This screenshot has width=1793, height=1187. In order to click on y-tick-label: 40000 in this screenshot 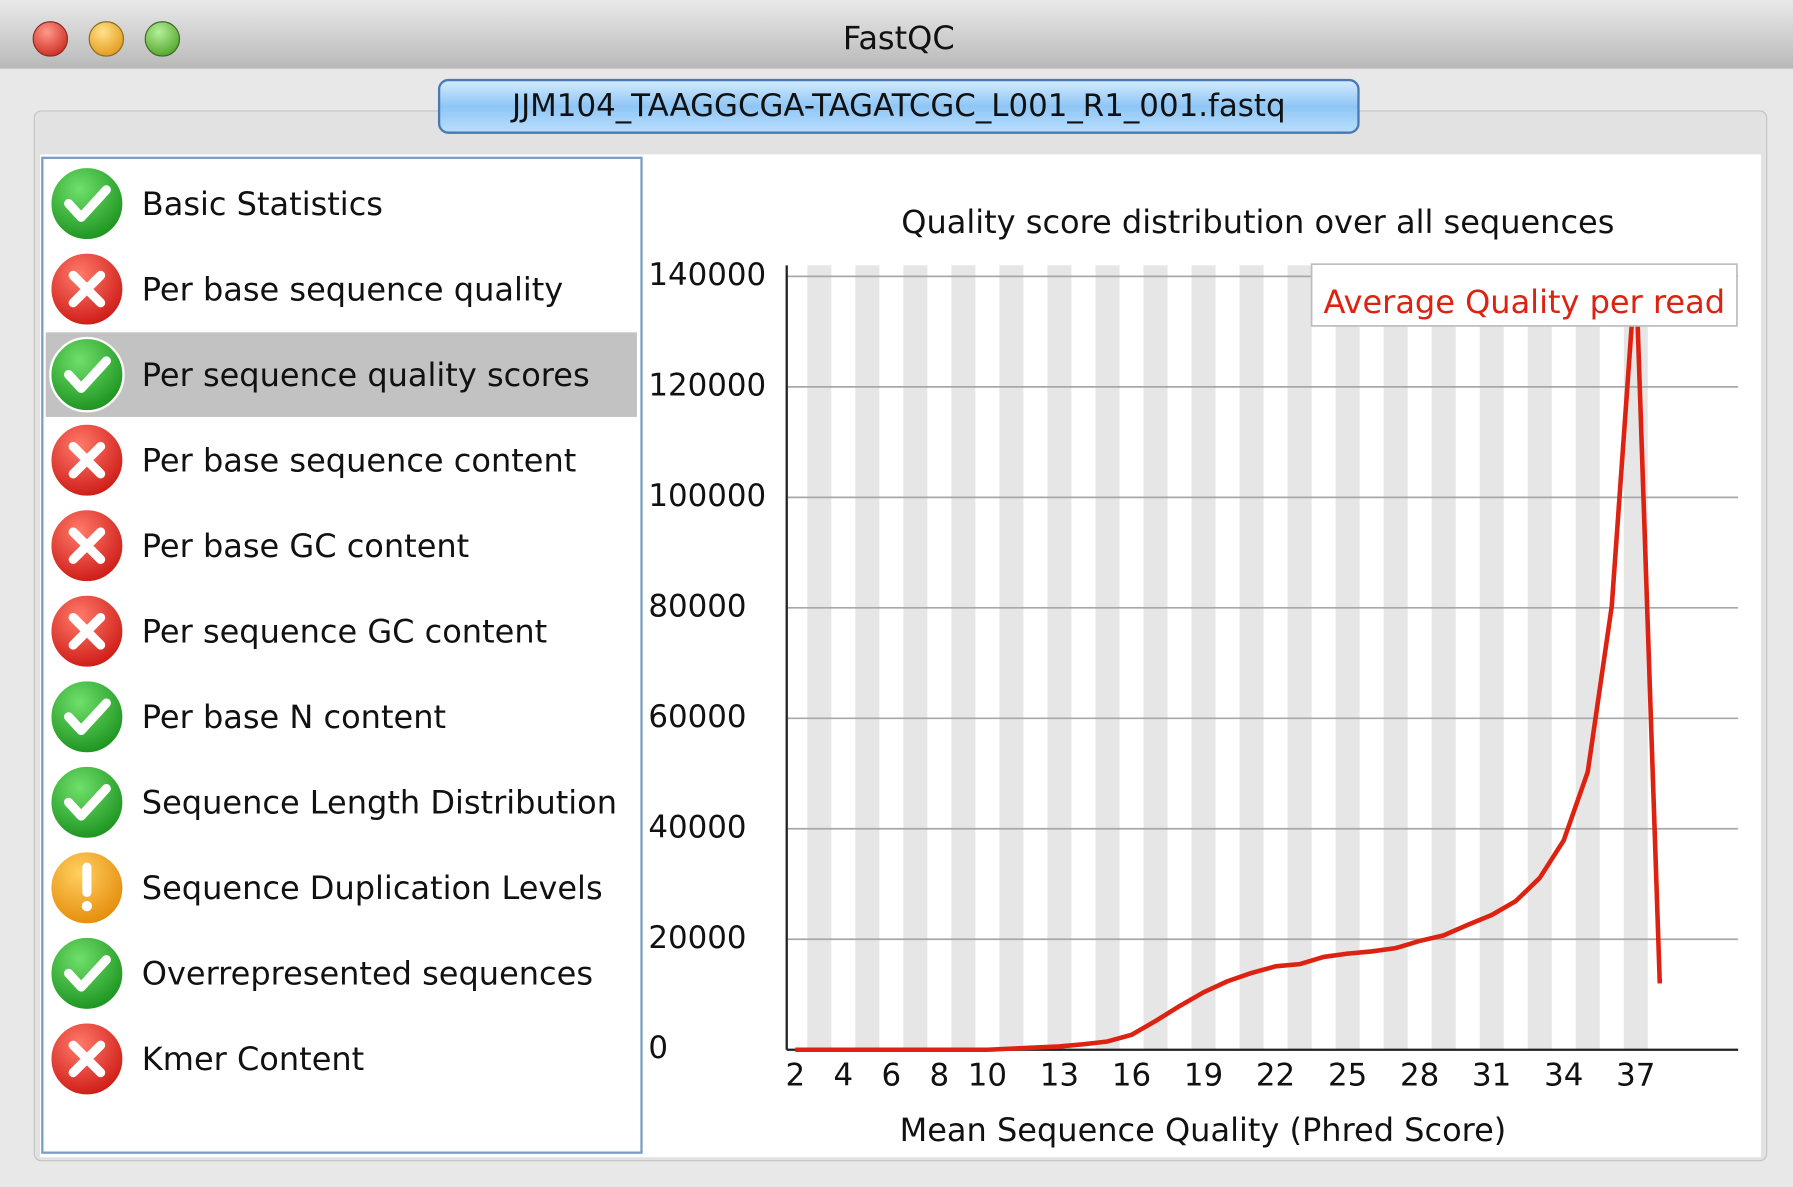, I will do `click(697, 827)`.